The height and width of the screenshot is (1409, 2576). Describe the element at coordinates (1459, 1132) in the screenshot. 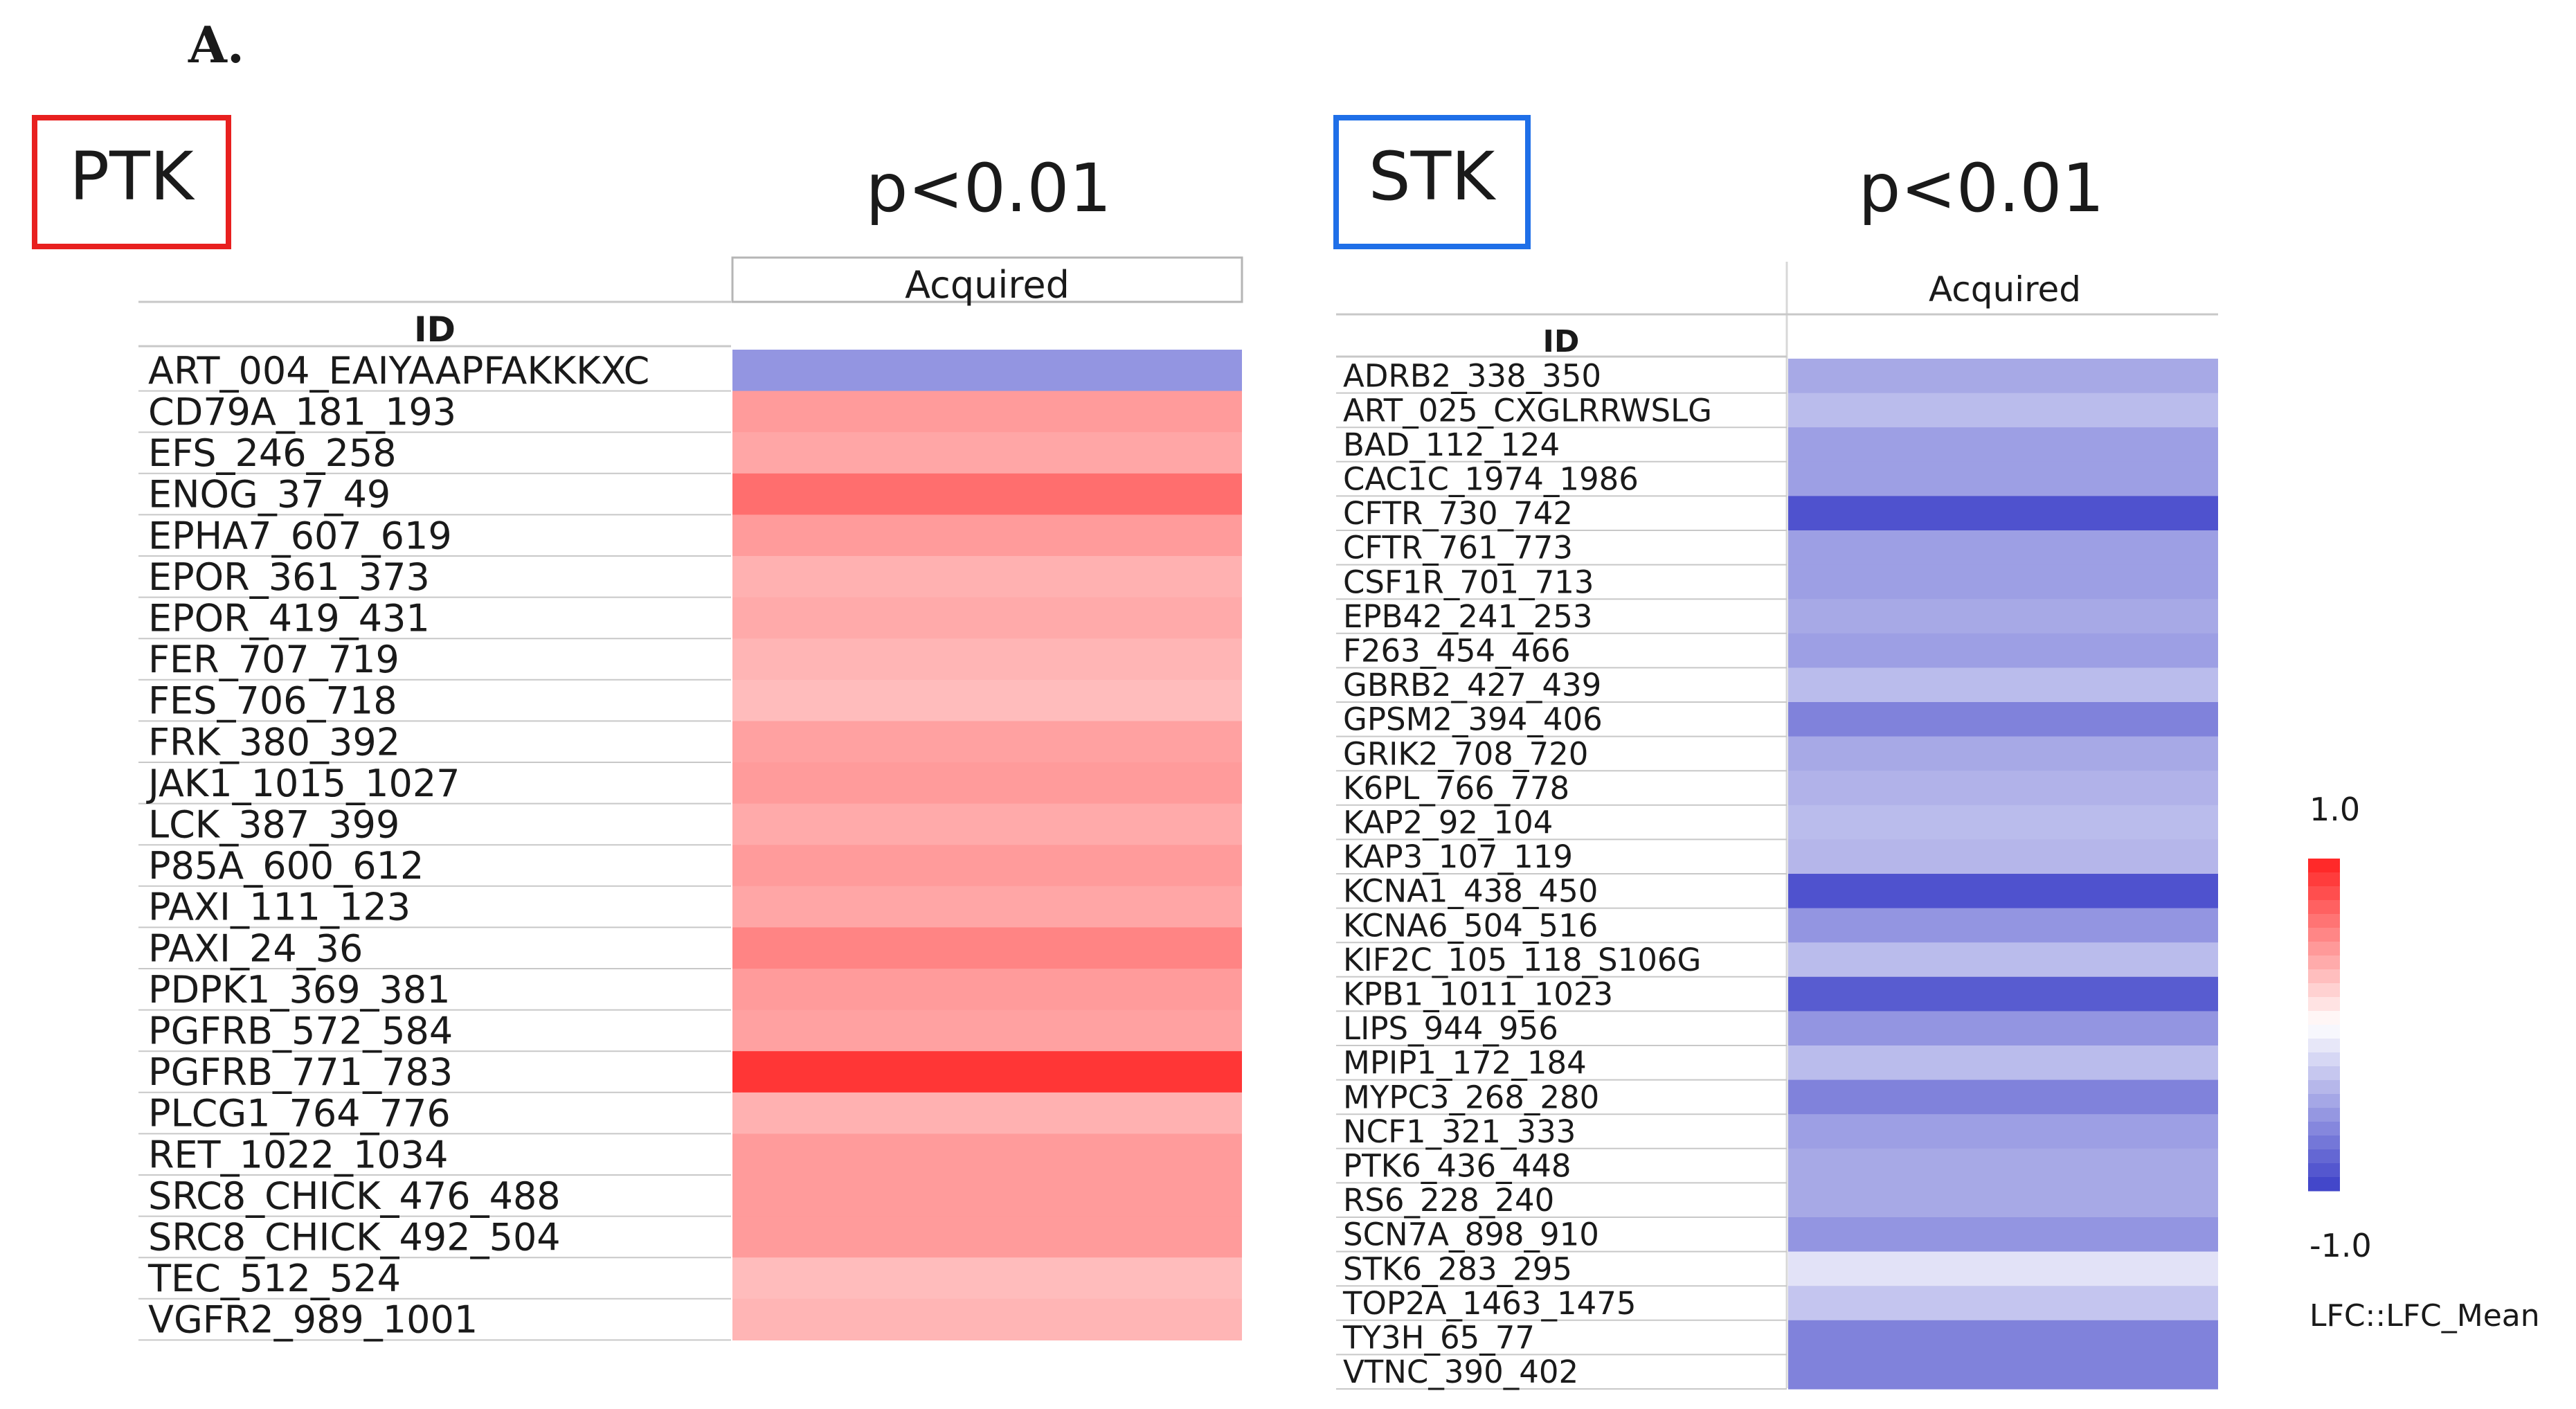

I see `stk-row-label: NCF1_321_333` at that location.